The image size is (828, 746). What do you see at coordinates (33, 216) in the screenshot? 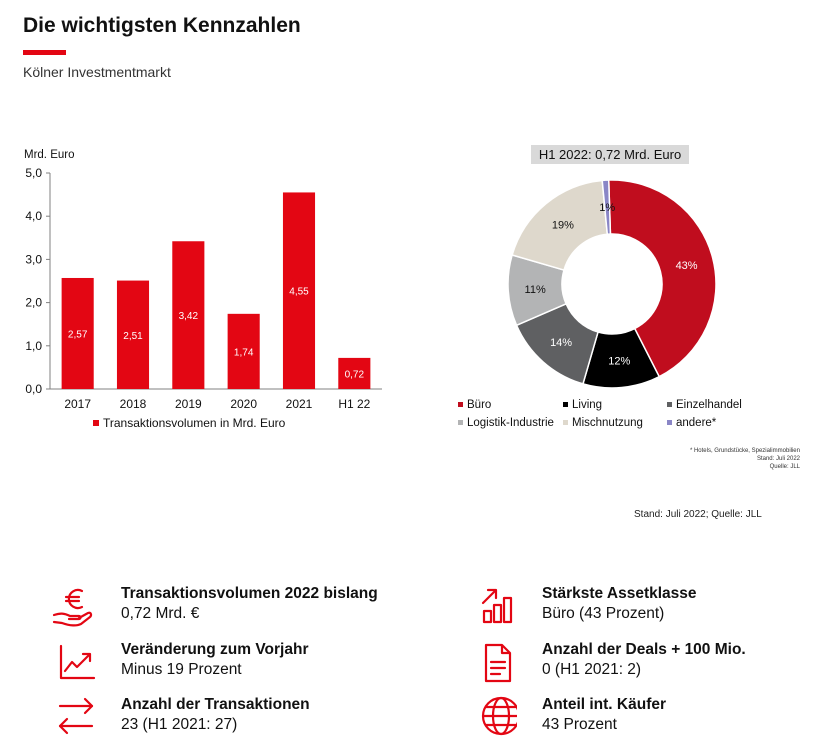
I see `y-tick-label: 4,0` at bounding box center [33, 216].